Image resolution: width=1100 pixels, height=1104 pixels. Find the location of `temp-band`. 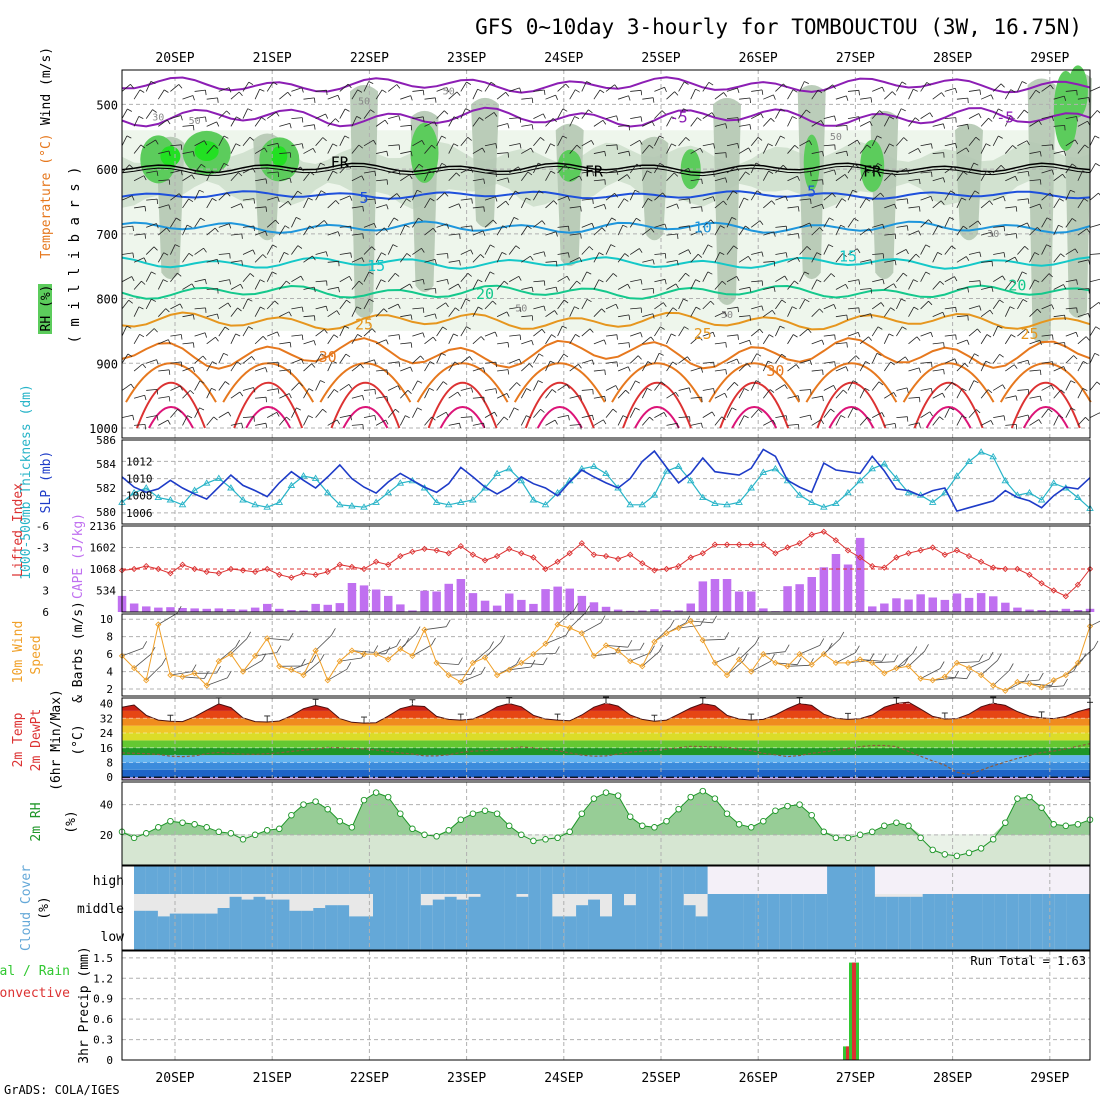

temp-band is located at coordinates (606, 707).